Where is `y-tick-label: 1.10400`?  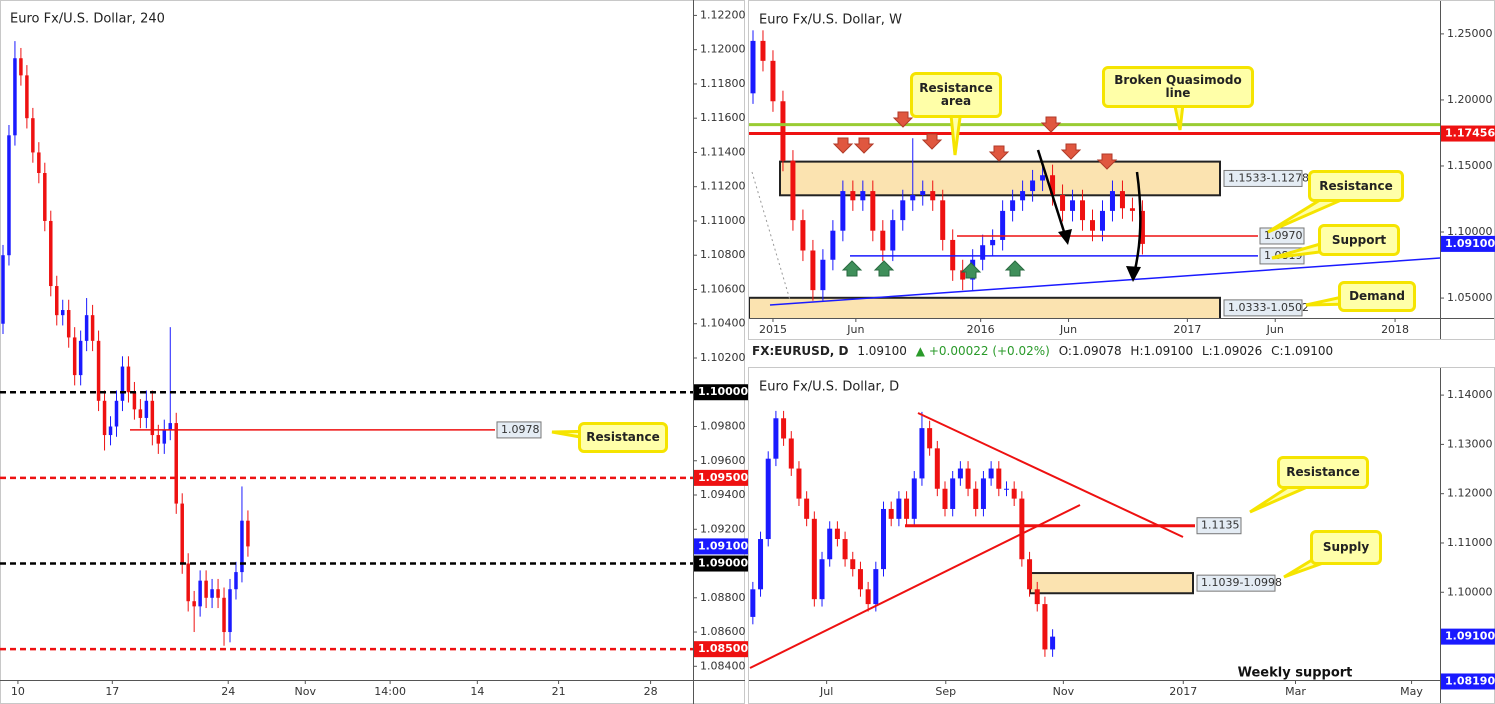 y-tick-label: 1.10400 is located at coordinates (723, 323).